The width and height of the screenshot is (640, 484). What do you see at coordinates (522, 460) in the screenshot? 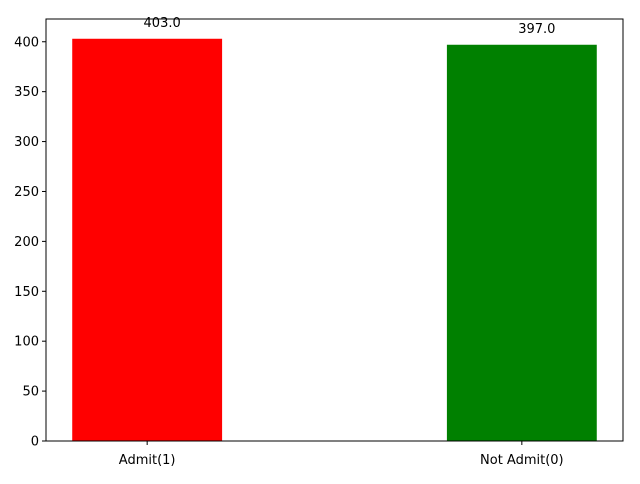
I see `x-tick-label-1: Not Admit(0)` at bounding box center [522, 460].